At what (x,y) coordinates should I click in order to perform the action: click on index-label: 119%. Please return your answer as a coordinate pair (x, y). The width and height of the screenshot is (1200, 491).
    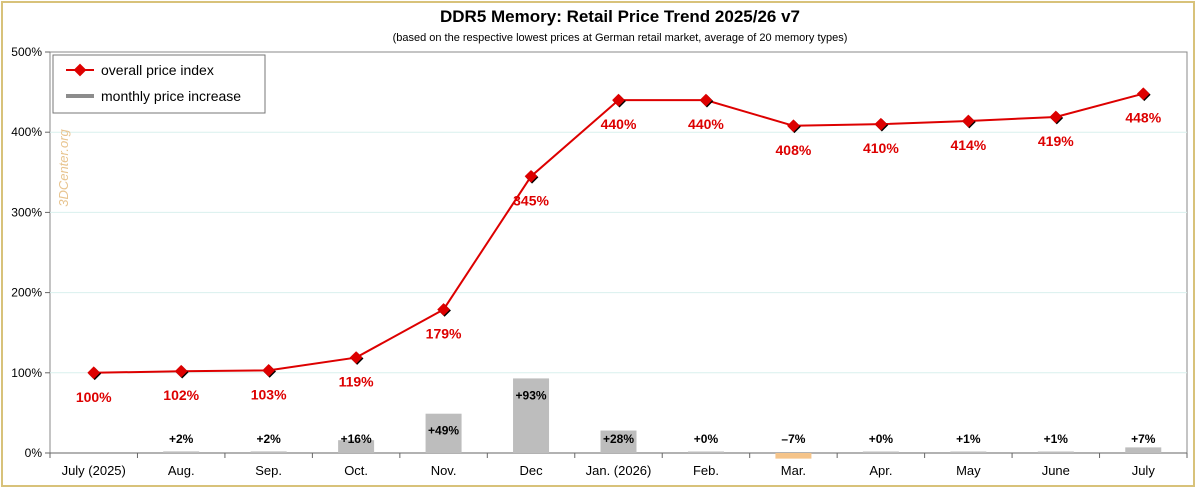
    Looking at the image, I should click on (357, 382).